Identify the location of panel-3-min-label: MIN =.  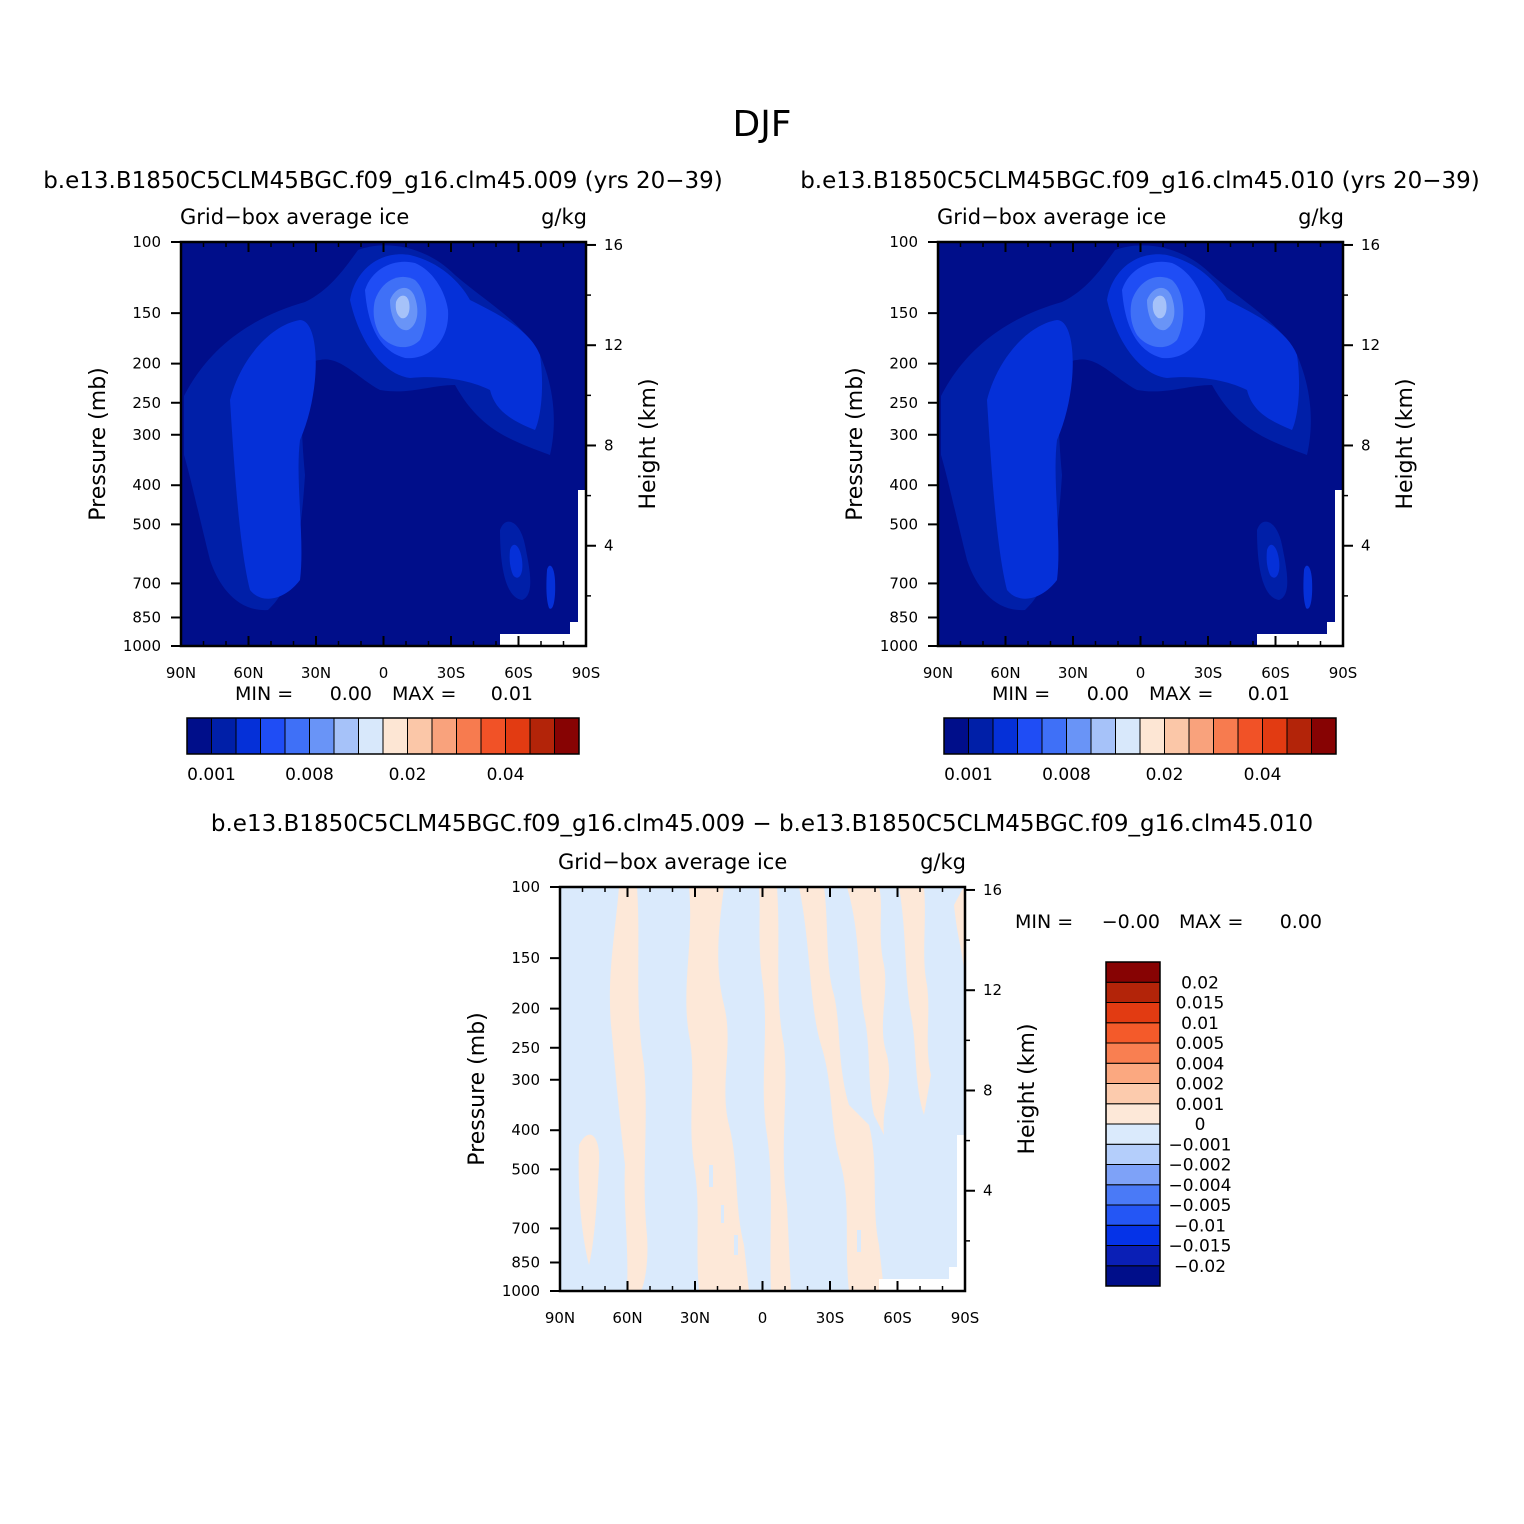
(1044, 922).